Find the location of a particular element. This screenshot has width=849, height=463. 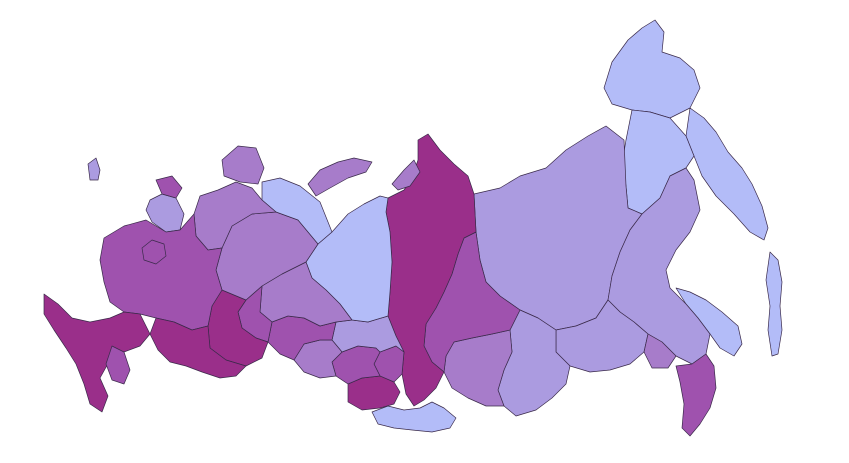

region-novaya-zemlya-west is located at coordinates (340, 177).